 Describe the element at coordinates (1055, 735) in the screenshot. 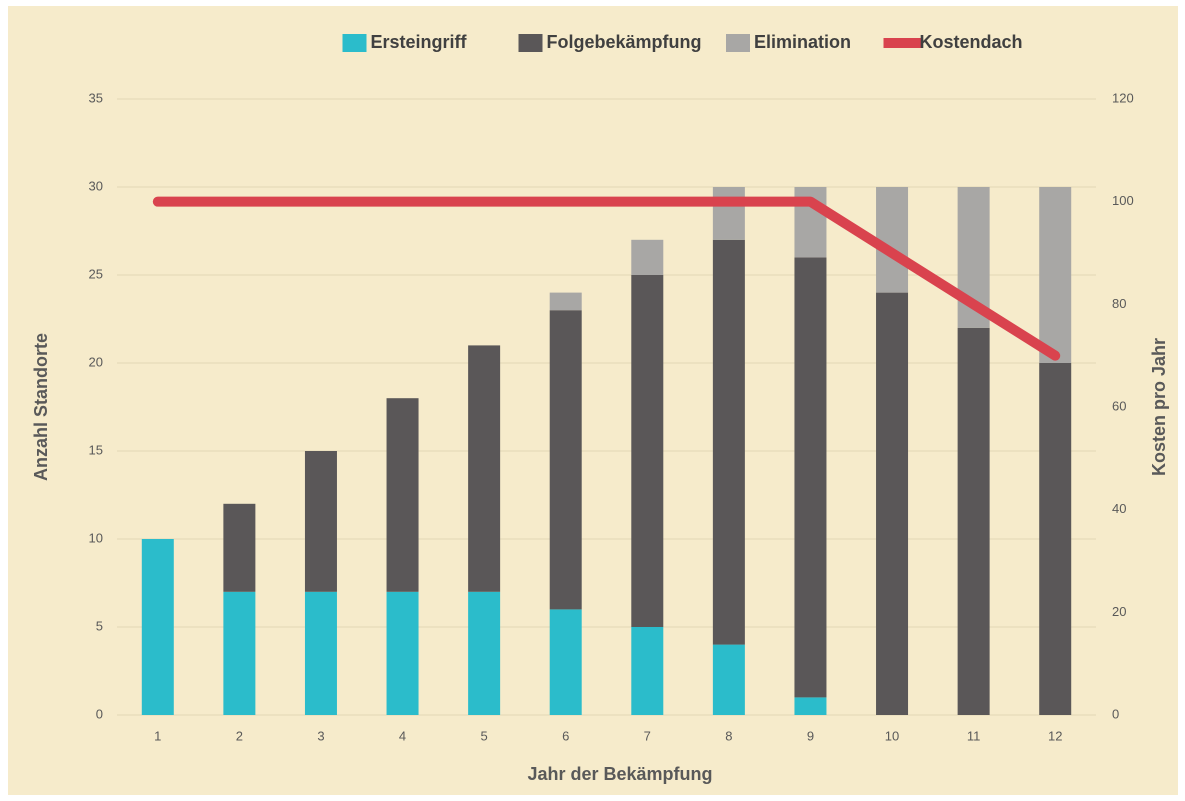

I see `x-tick-label: 12` at that location.